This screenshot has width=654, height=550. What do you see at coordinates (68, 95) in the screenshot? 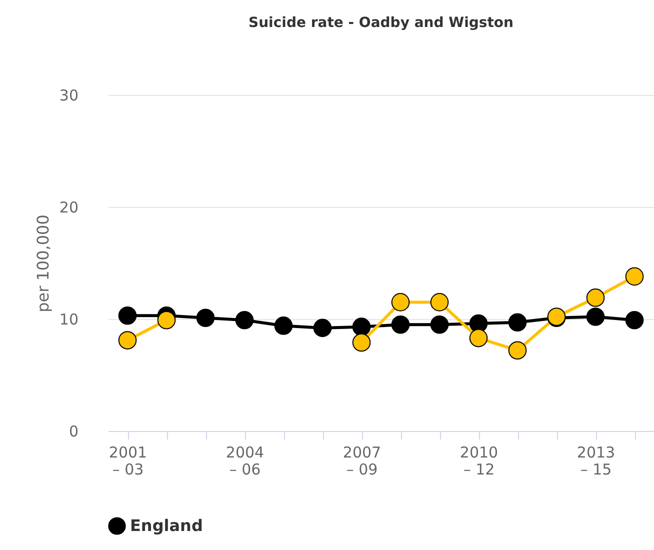
I see `y-tick-label: 30` at bounding box center [68, 95].